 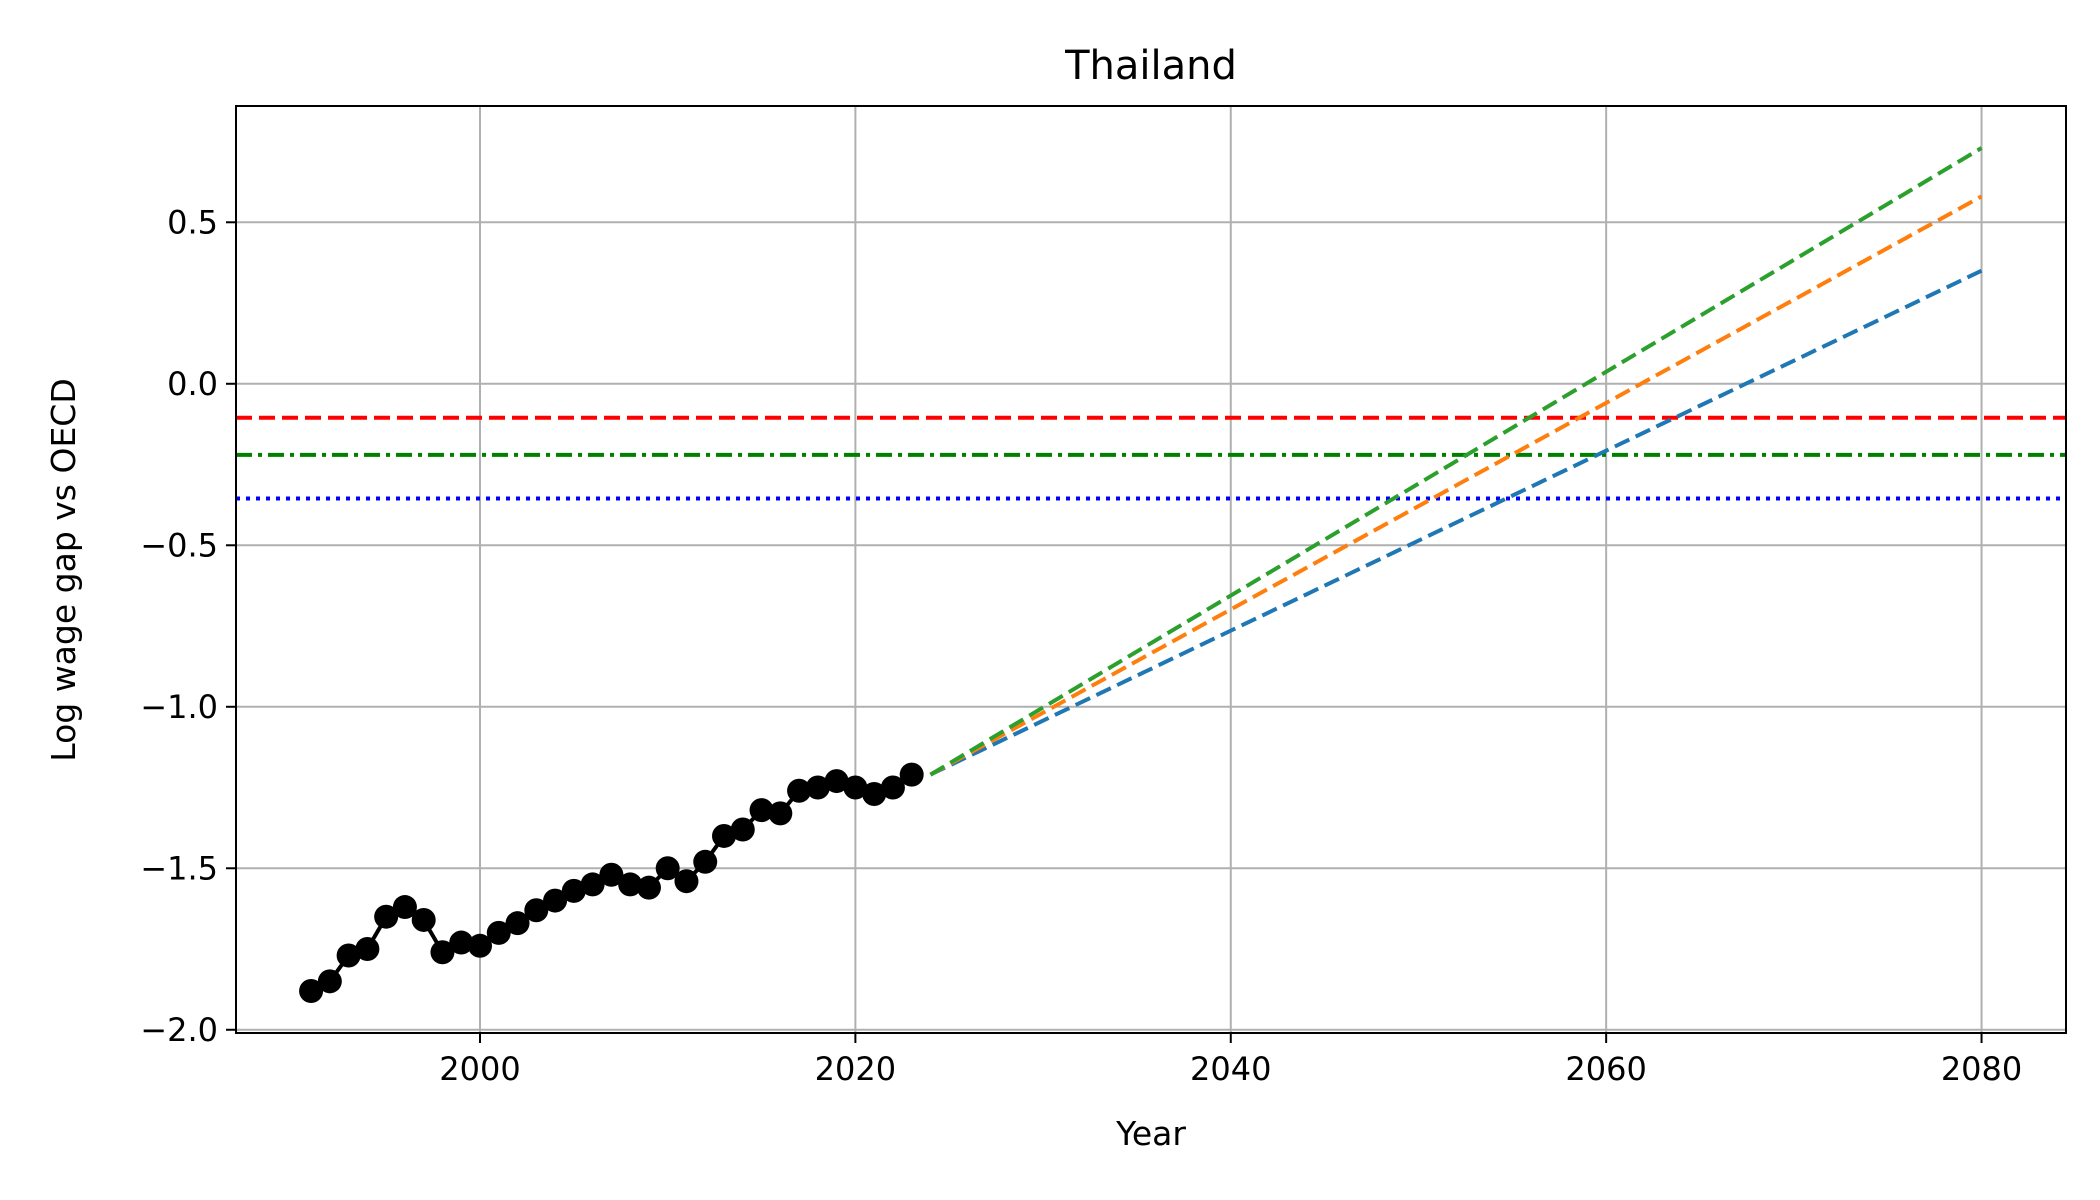 What do you see at coordinates (1150, 1133) in the screenshot?
I see `x-axis-label: Year` at bounding box center [1150, 1133].